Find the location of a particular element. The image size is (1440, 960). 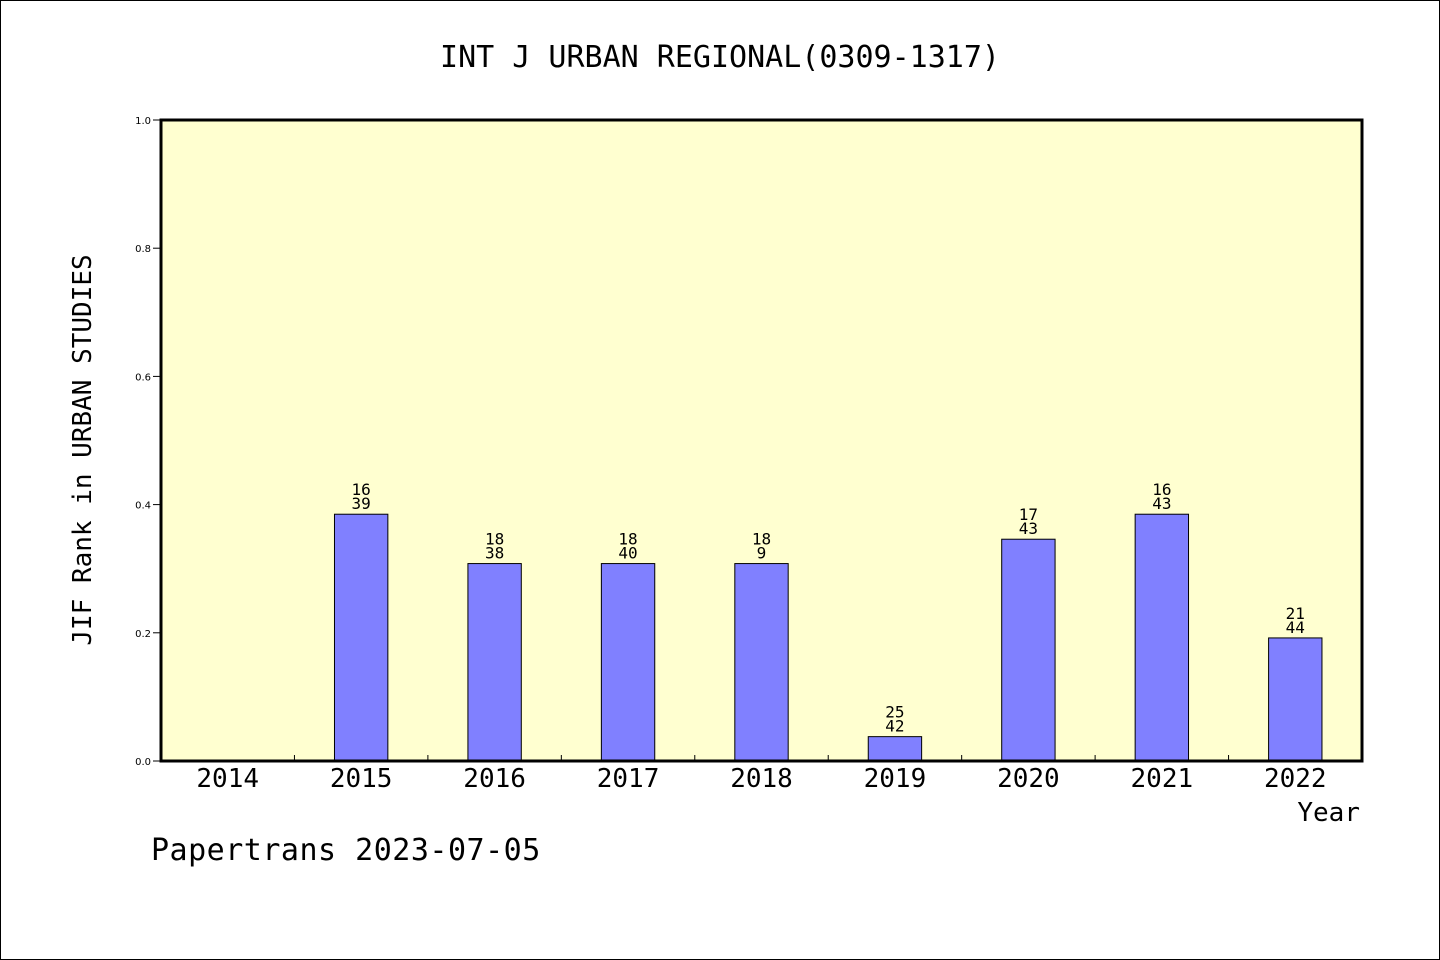

x-tick-label-2021: 2021 is located at coordinates (1162, 779).